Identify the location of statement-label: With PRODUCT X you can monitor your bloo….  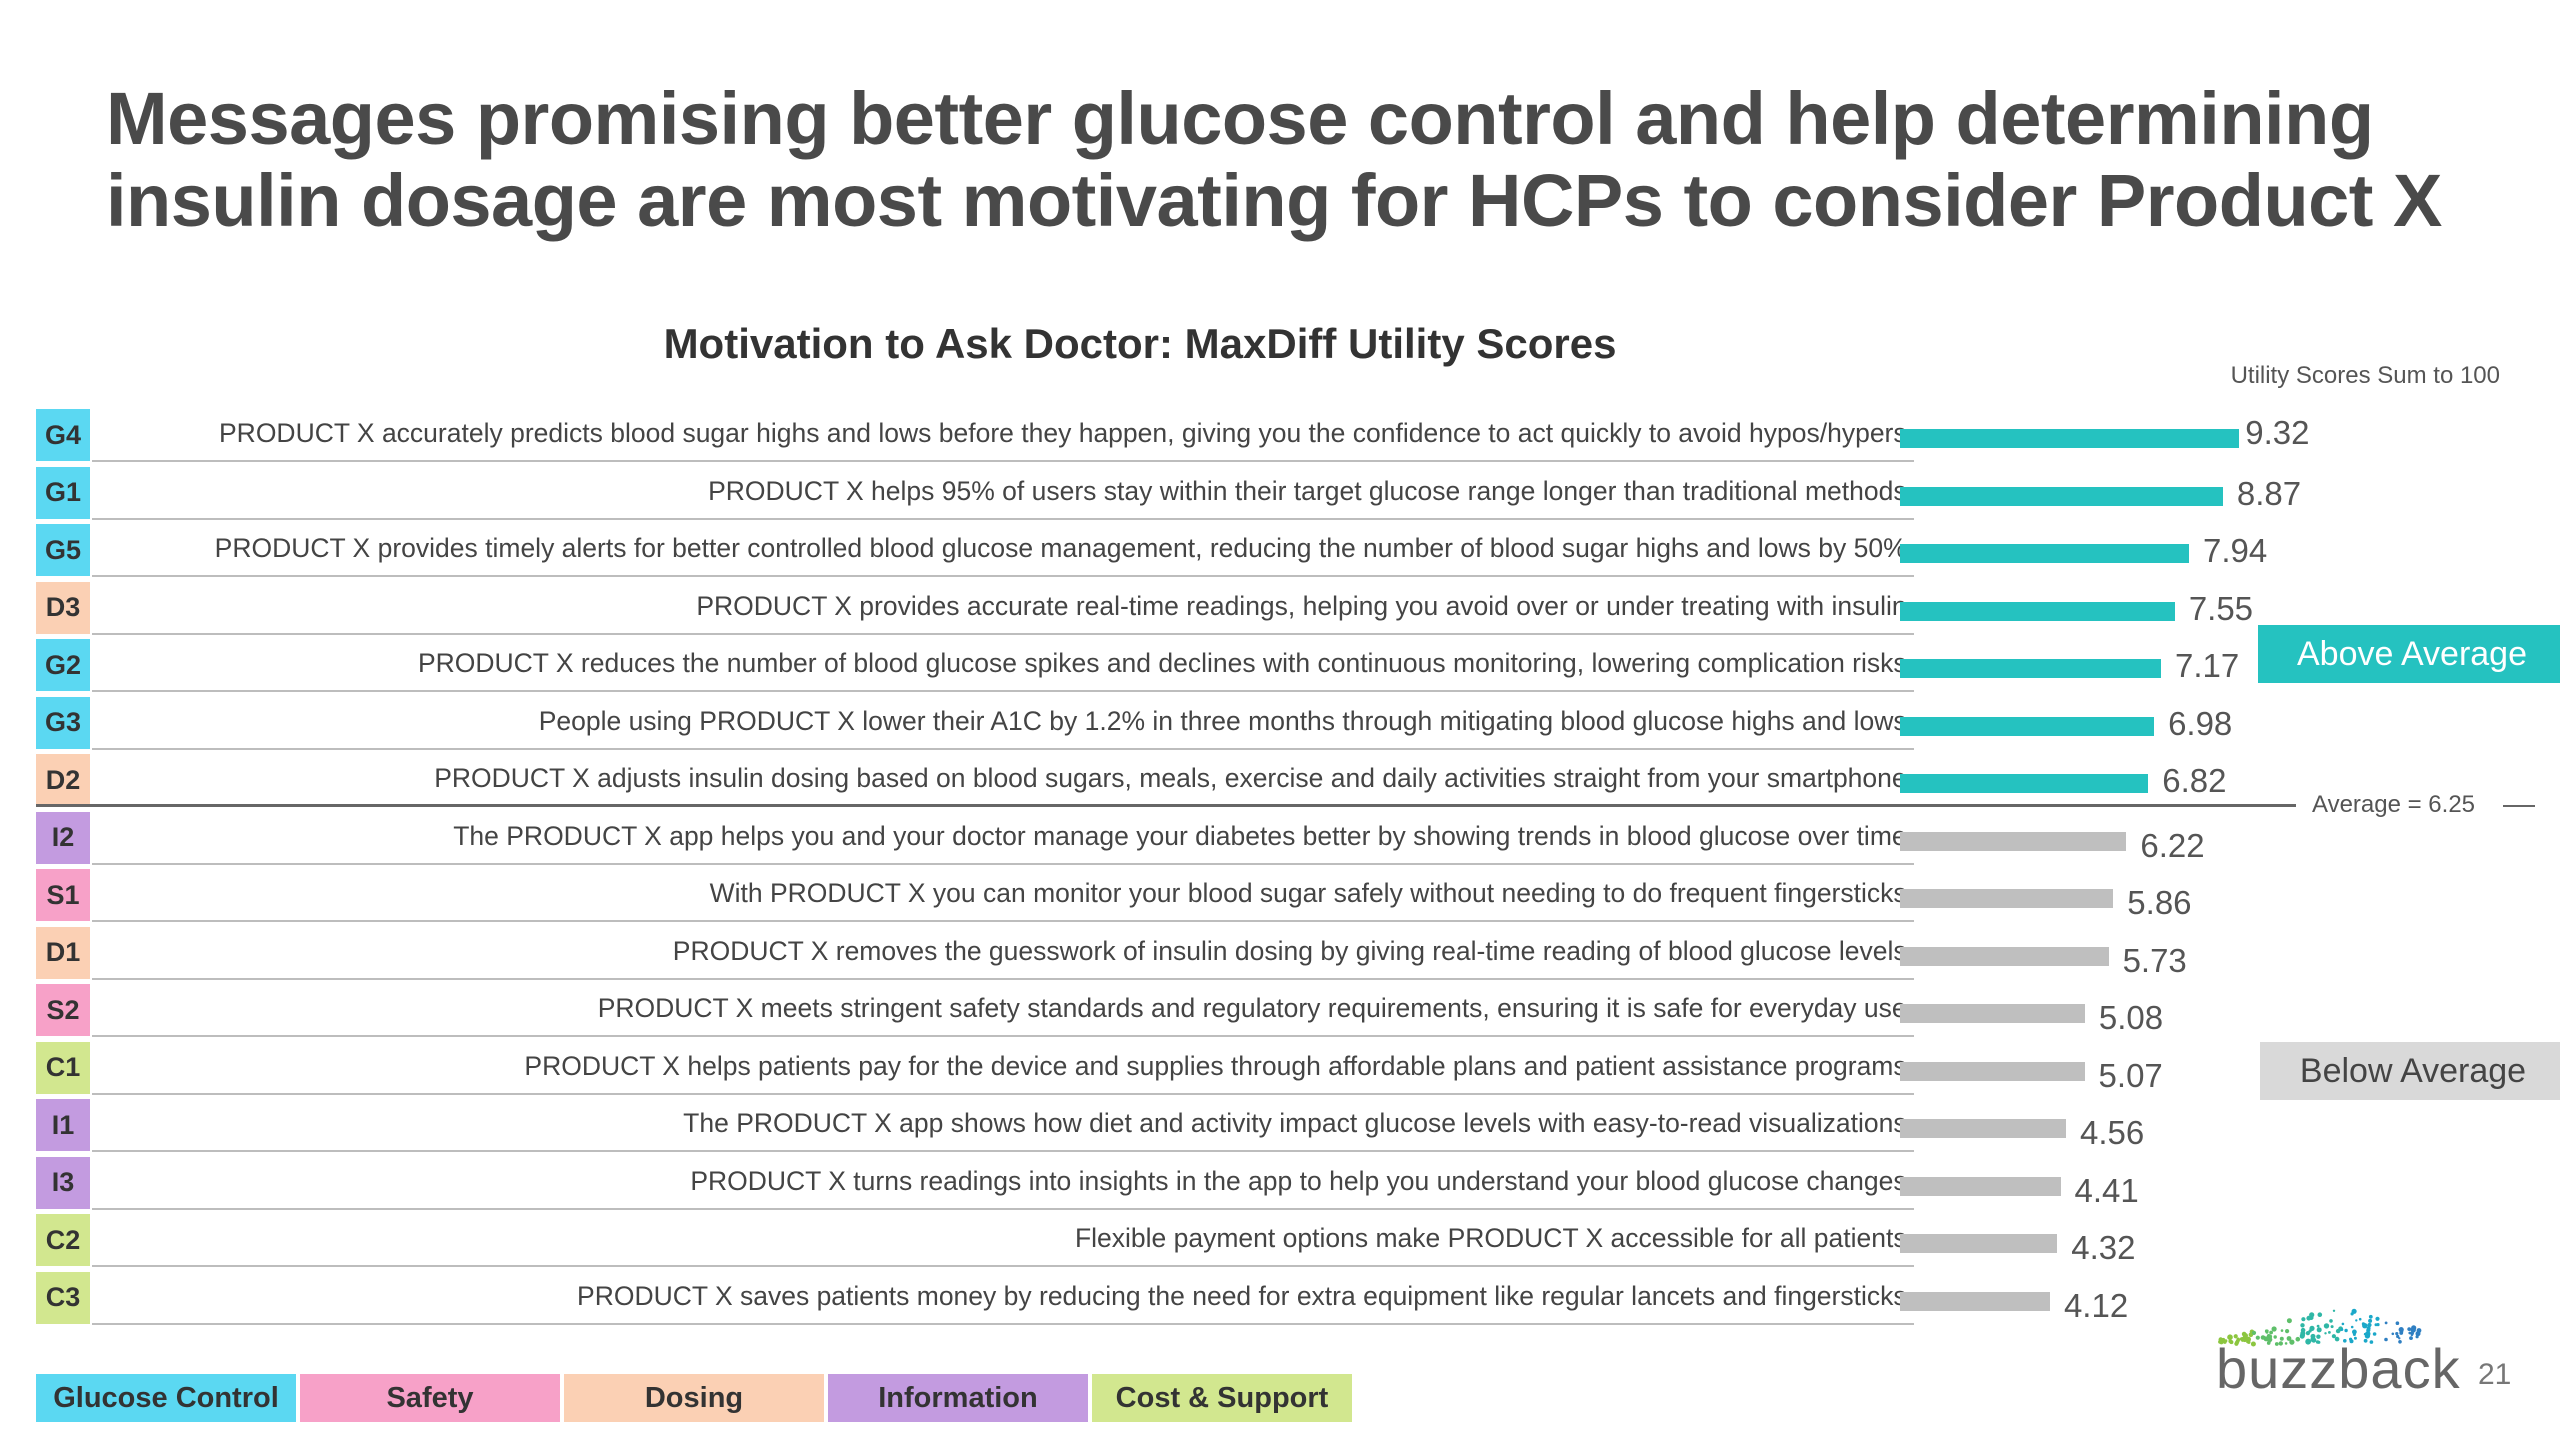
(1003, 894).